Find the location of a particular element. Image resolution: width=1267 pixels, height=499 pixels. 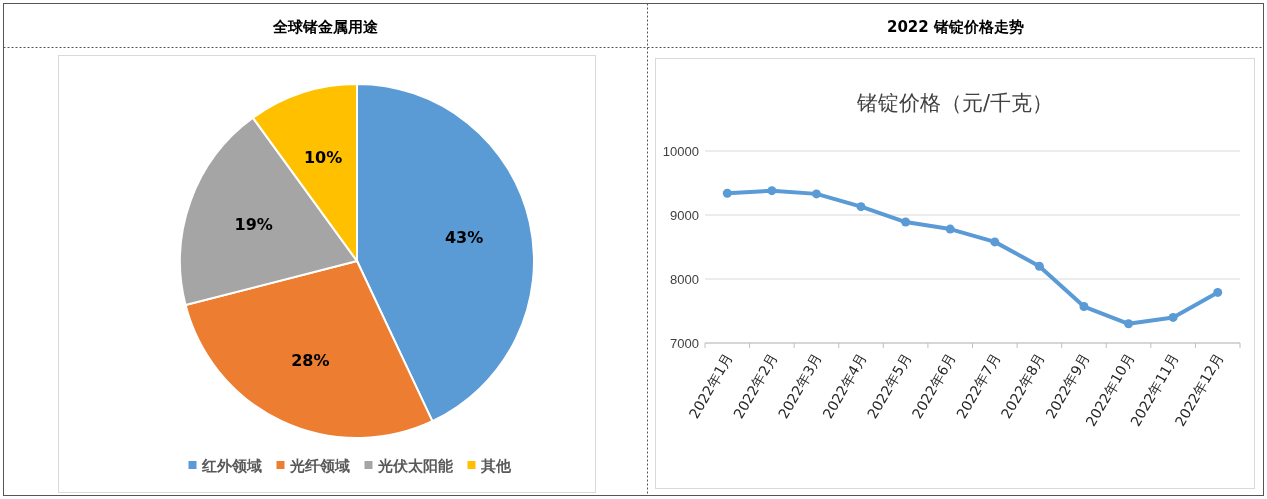

data-label: 10% is located at coordinates (323, 157).